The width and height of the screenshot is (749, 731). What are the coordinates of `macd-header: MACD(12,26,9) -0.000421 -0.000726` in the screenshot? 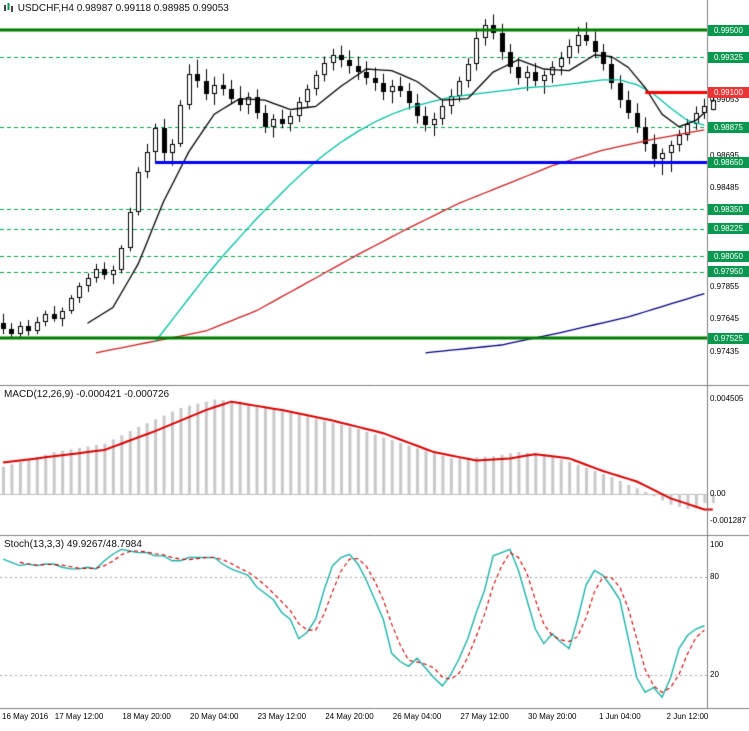 It's located at (86, 394).